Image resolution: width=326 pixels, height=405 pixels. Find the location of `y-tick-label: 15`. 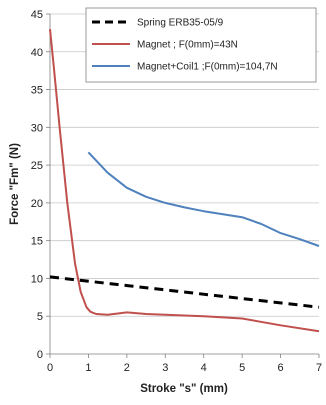

y-tick-label: 15 is located at coordinates (37, 242).